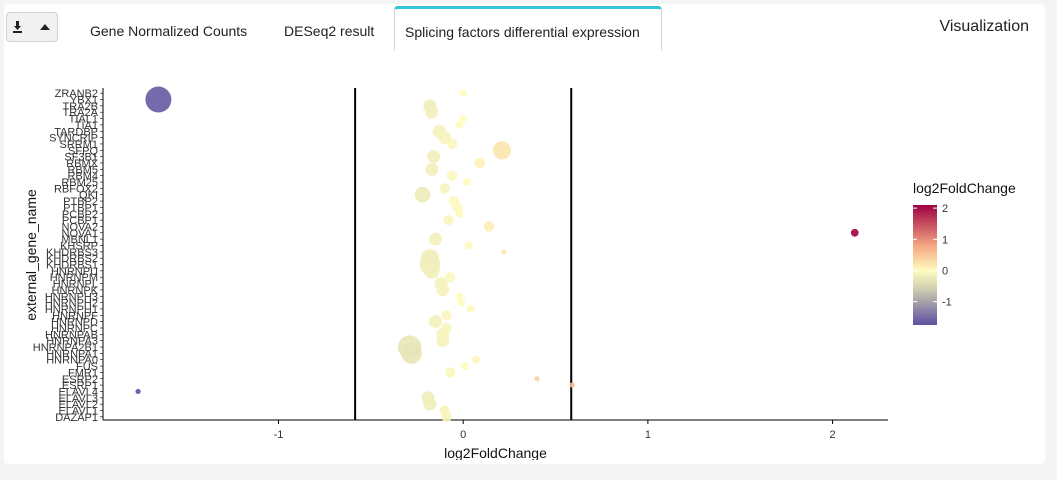 The image size is (1057, 480). Describe the element at coordinates (925, 265) in the screenshot. I see `legend-colorbar` at that location.